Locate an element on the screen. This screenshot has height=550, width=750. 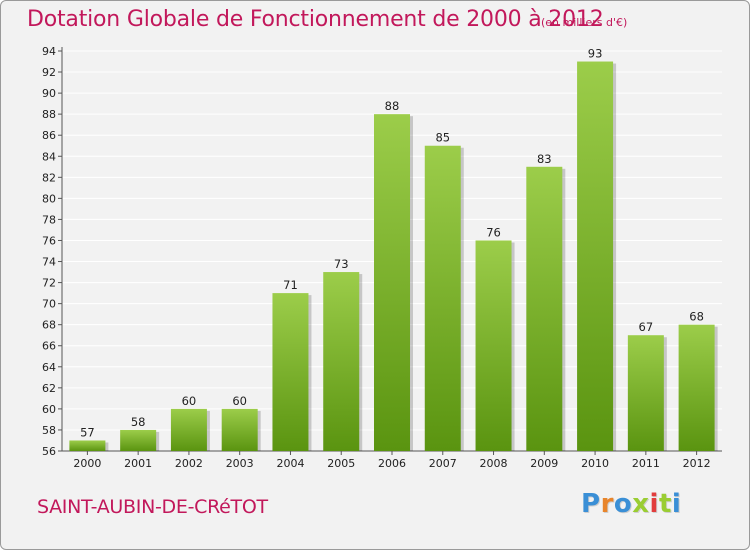
data-label: 76 is located at coordinates (493, 232).